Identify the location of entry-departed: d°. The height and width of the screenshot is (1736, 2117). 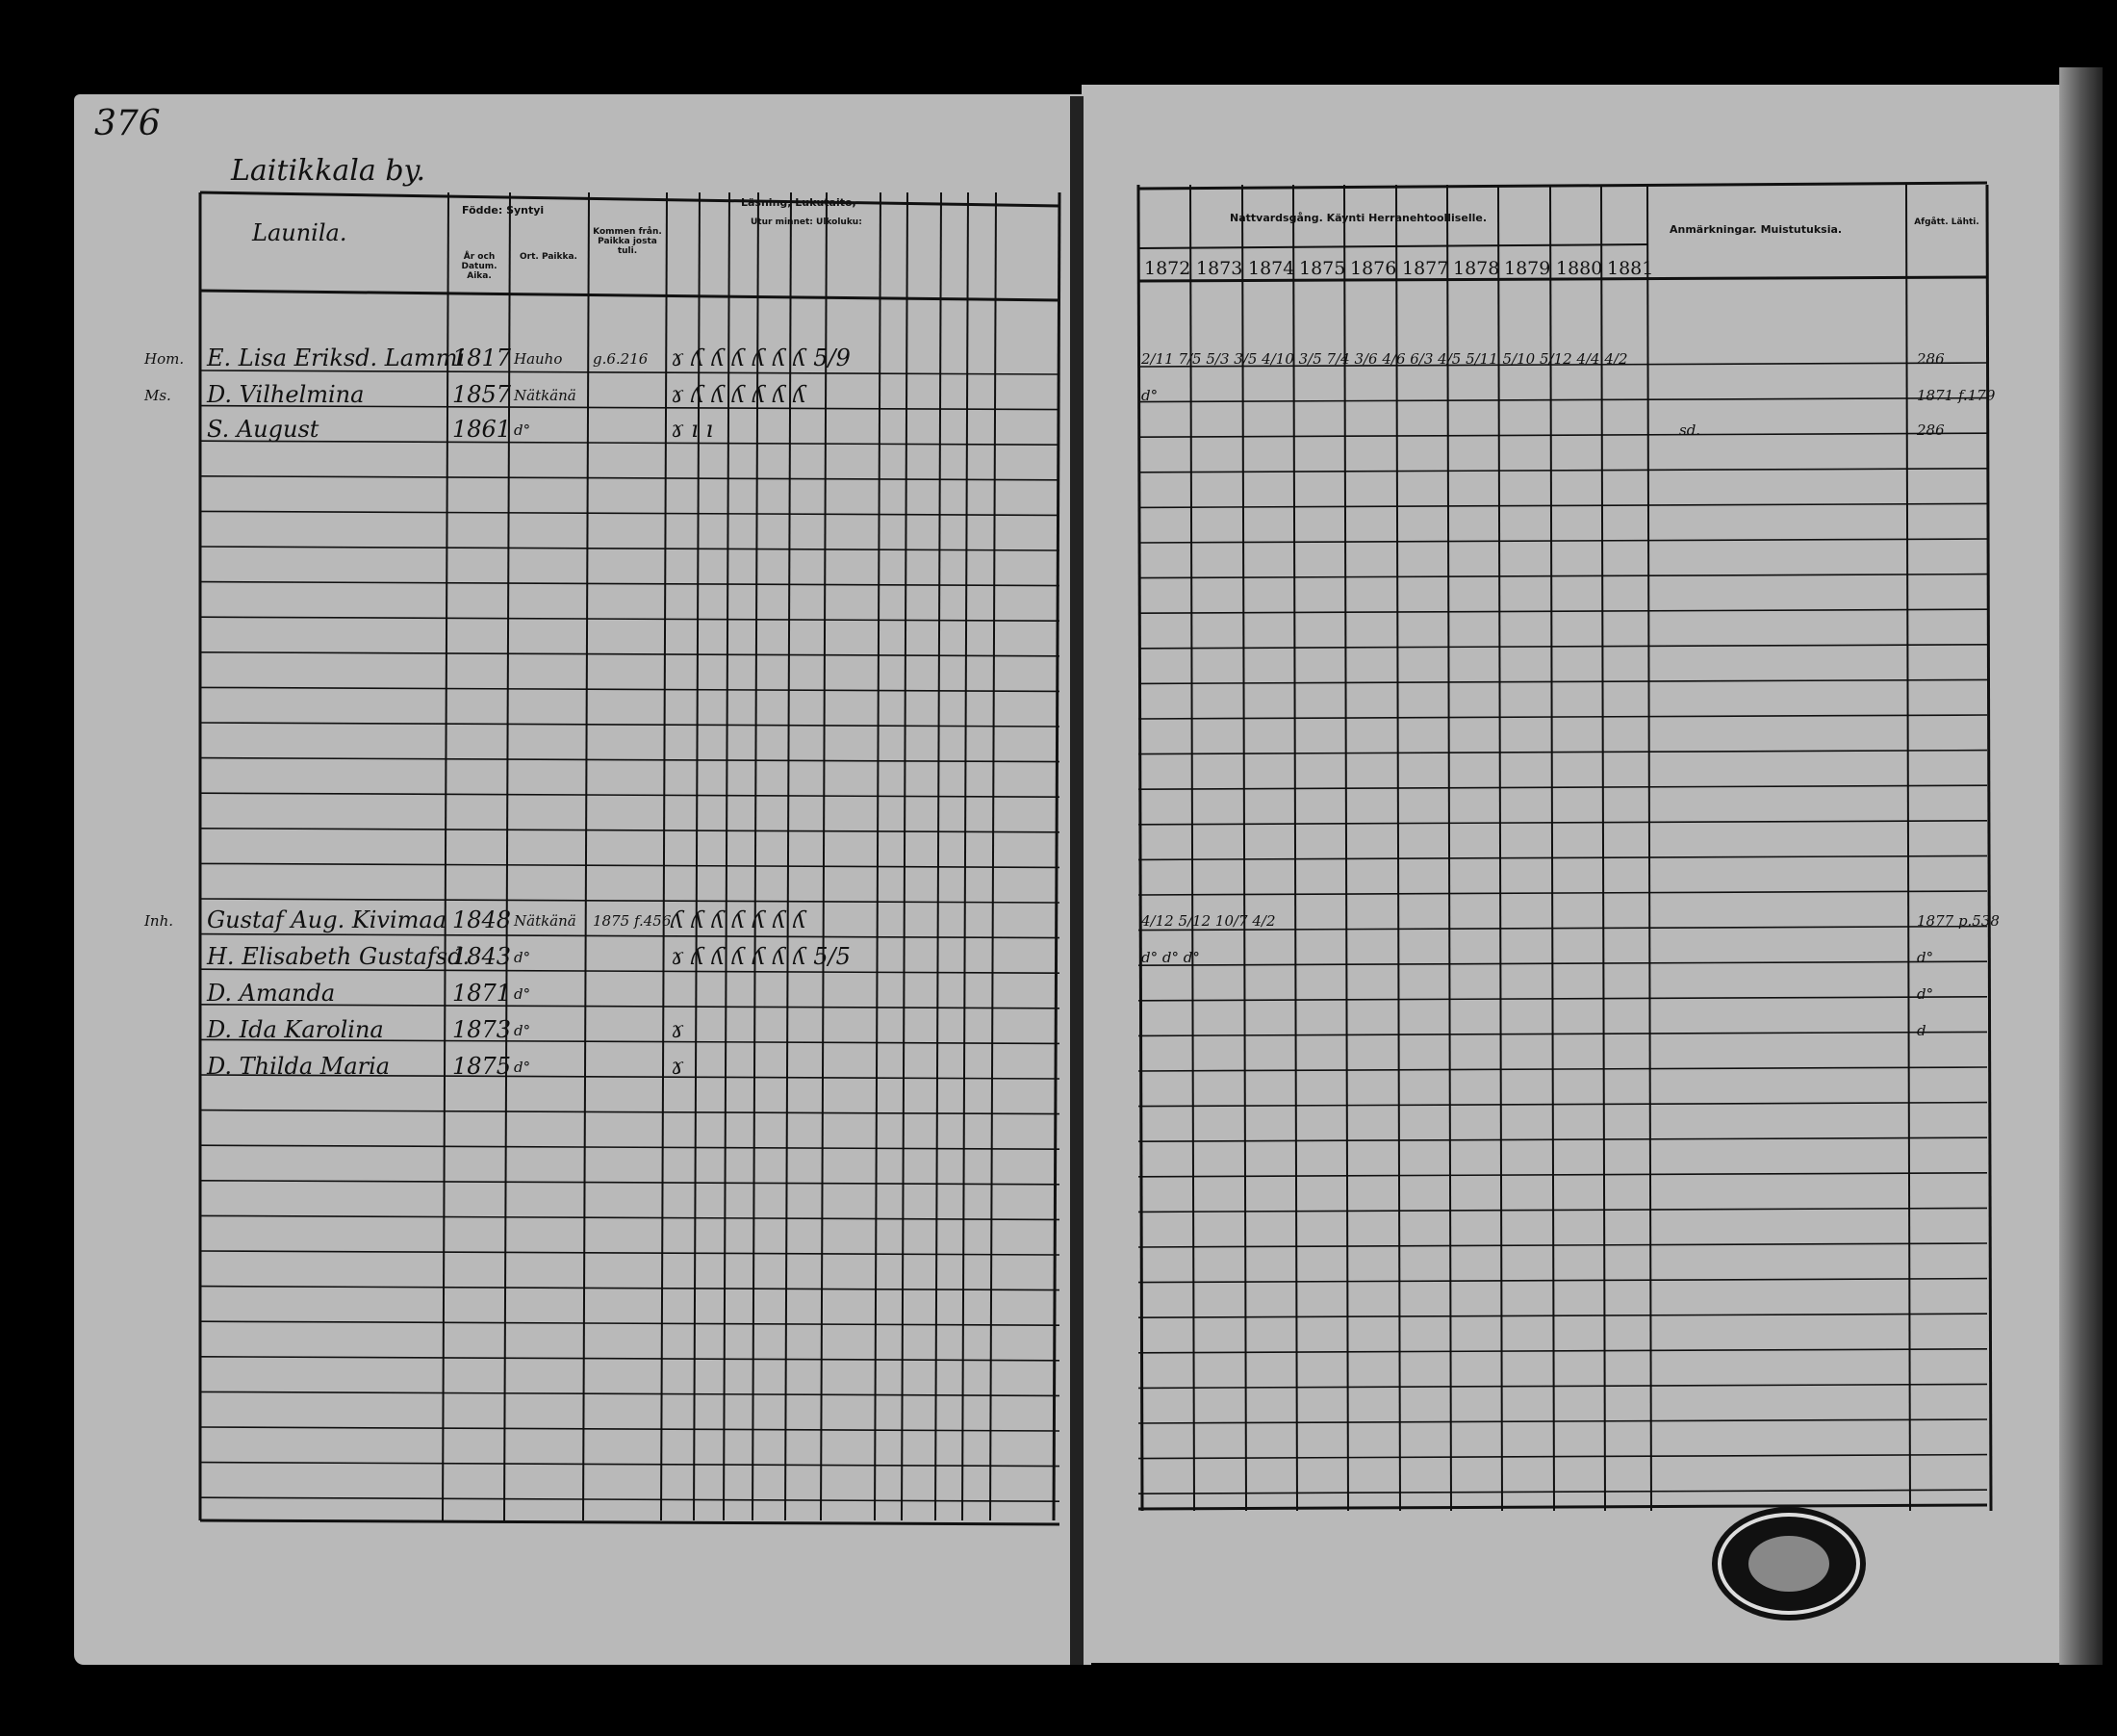
(1925, 957).